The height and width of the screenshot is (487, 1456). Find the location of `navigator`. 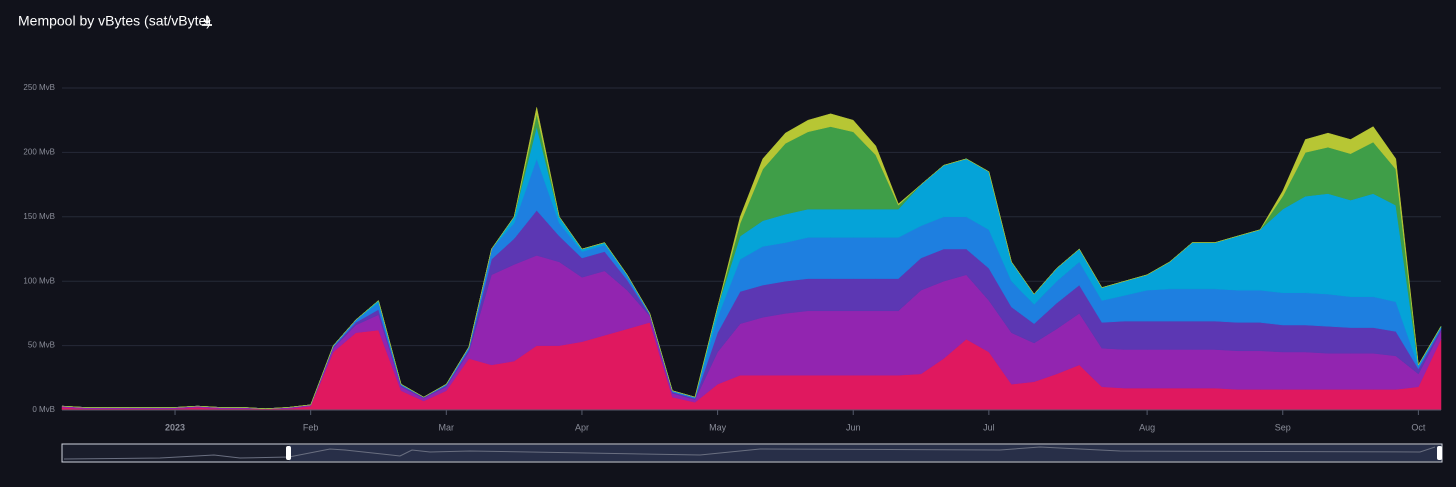

navigator is located at coordinates (752, 453).